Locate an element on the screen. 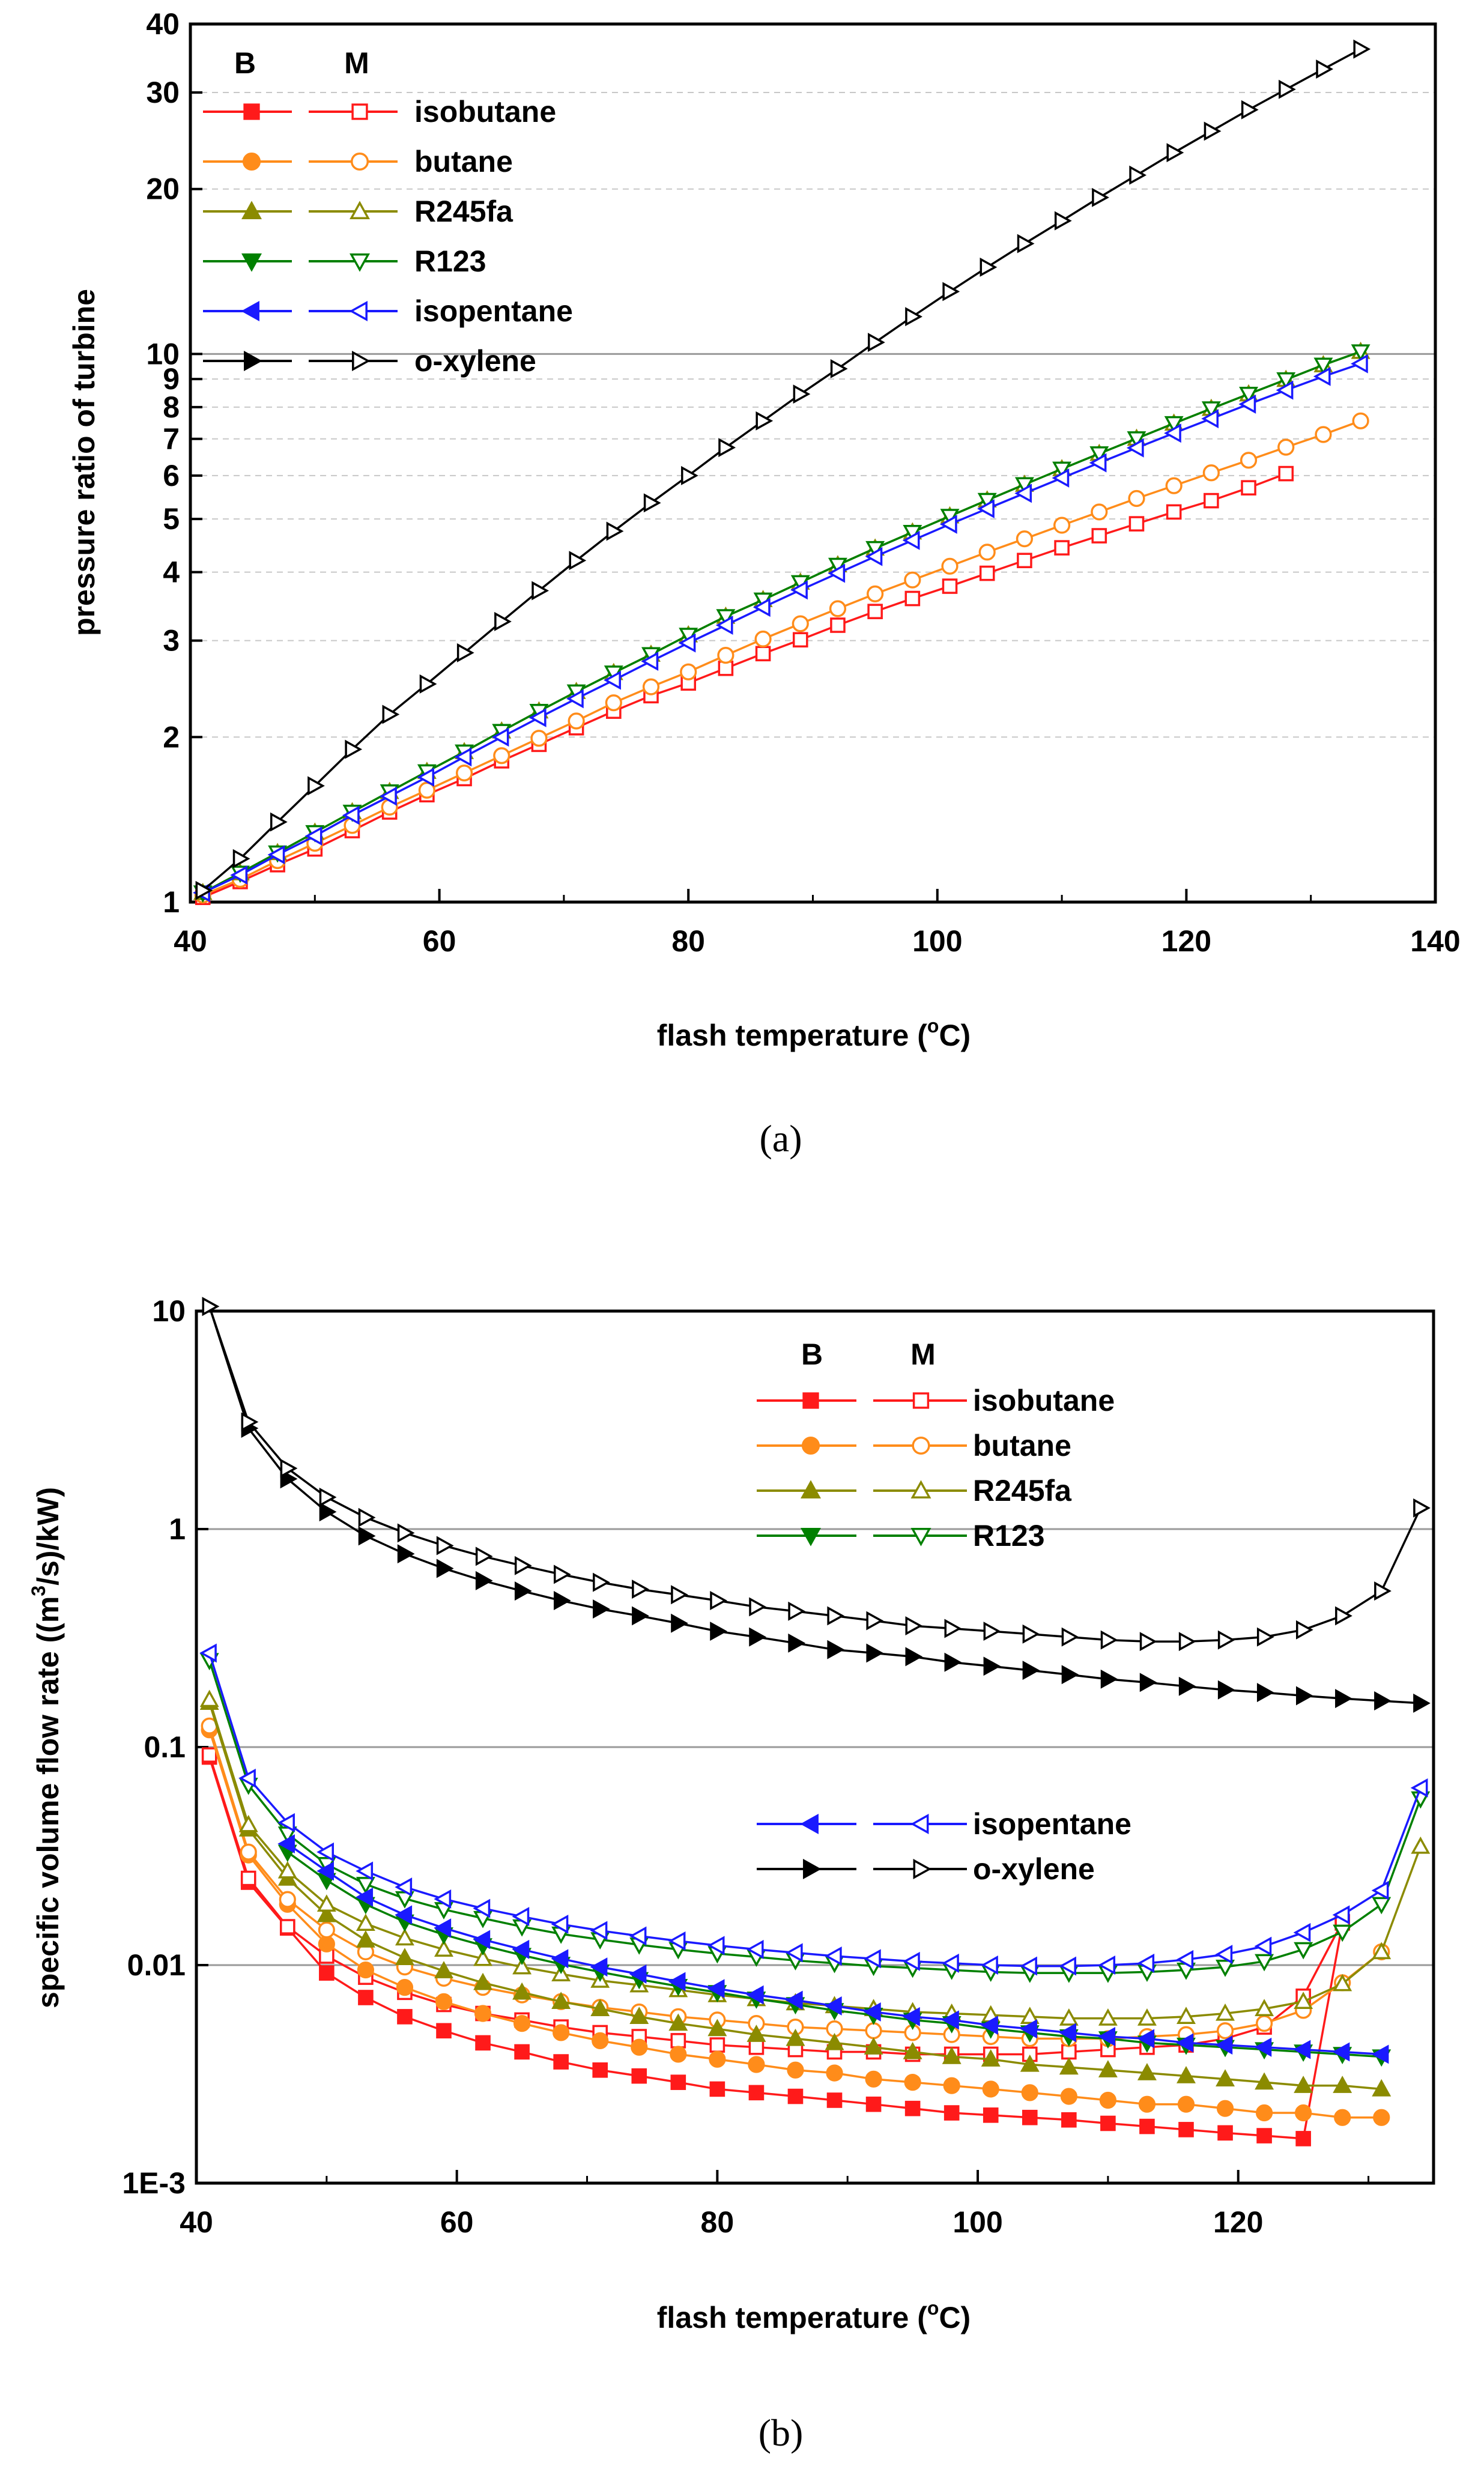  y-tick-label: 8 is located at coordinates (172, 407).